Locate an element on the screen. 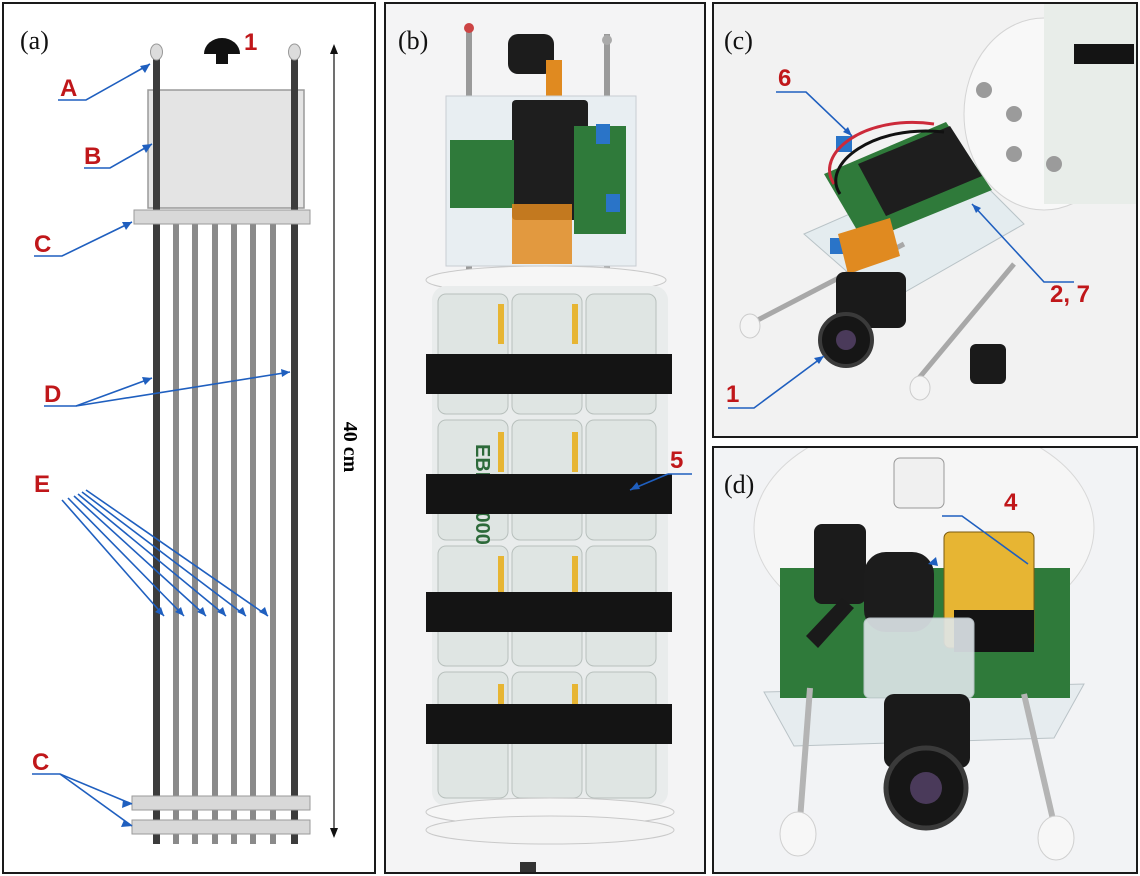 The image size is (1140, 876). underside-closeup-illustration: 4 is located at coordinates (924, 654).